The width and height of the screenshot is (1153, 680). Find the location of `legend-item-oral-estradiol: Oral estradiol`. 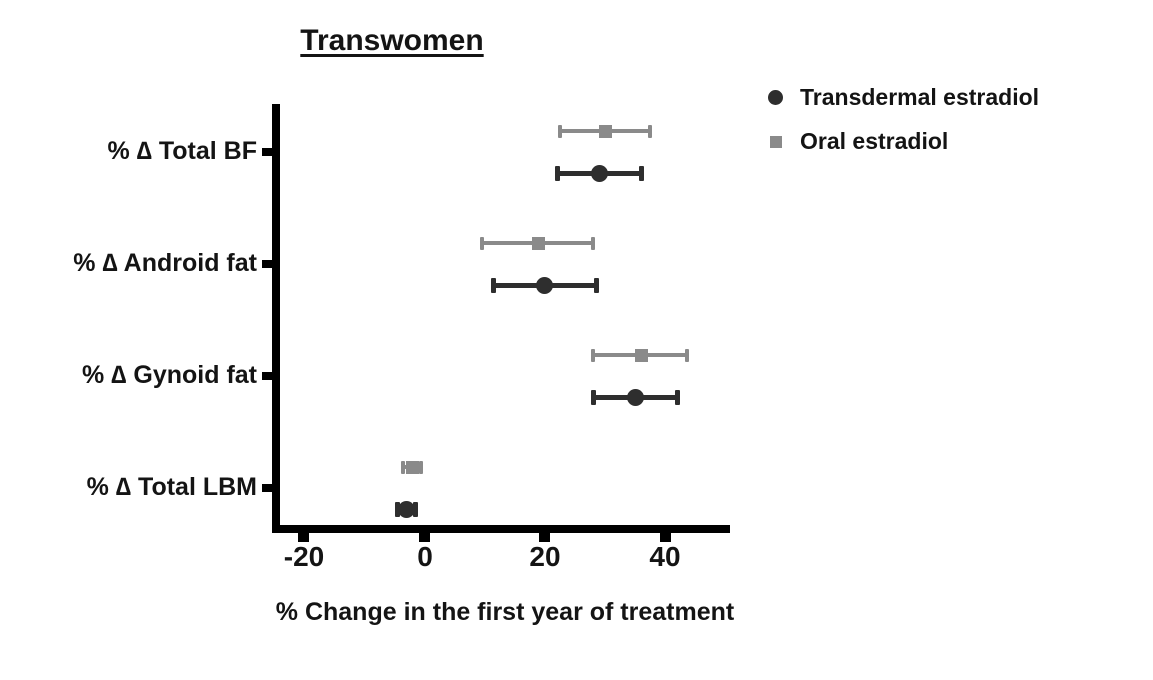

legend-item-oral-estradiol: Oral estradiol is located at coordinates (903, 141).